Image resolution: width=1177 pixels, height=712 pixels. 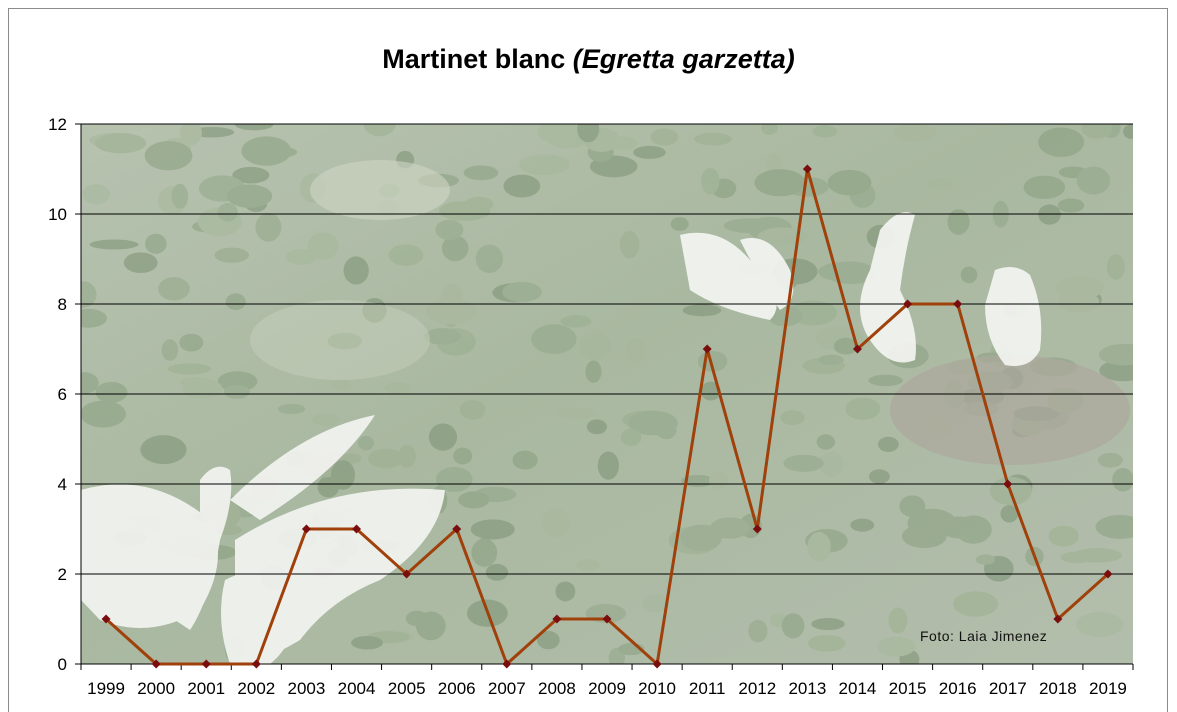 What do you see at coordinates (62, 664) in the screenshot?
I see `y-tick-label: 0` at bounding box center [62, 664].